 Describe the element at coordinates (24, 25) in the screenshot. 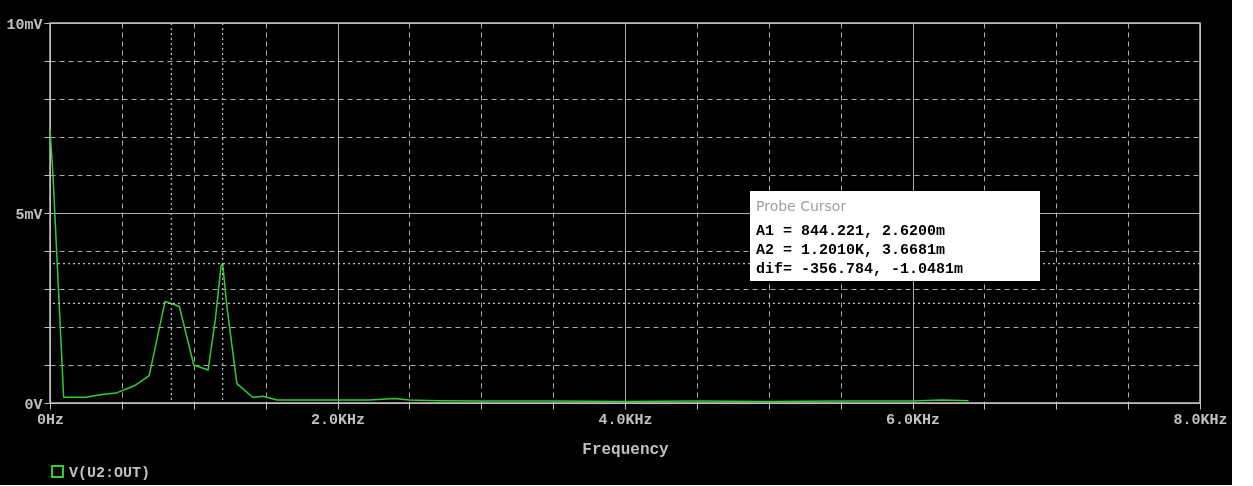

I see `y-tick-label: 10mV` at that location.